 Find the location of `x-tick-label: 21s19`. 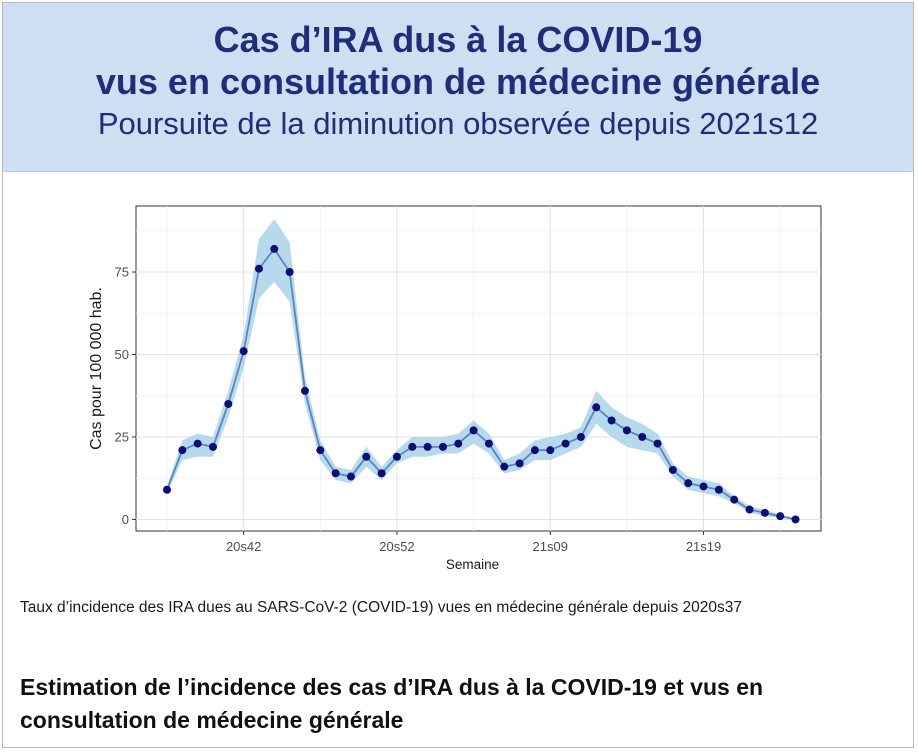

x-tick-label: 21s19 is located at coordinates (703, 546).